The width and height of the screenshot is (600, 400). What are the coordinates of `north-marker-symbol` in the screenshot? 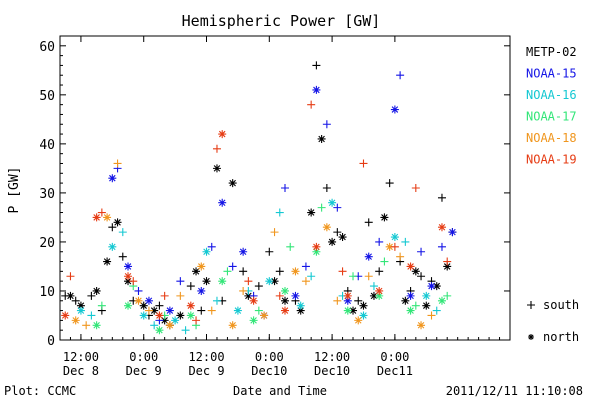 It's located at (531, 337).